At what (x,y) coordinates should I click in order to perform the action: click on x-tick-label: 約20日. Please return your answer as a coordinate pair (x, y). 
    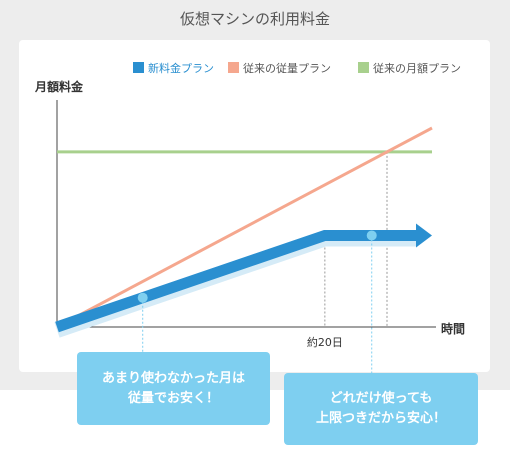
    Looking at the image, I should click on (325, 342).